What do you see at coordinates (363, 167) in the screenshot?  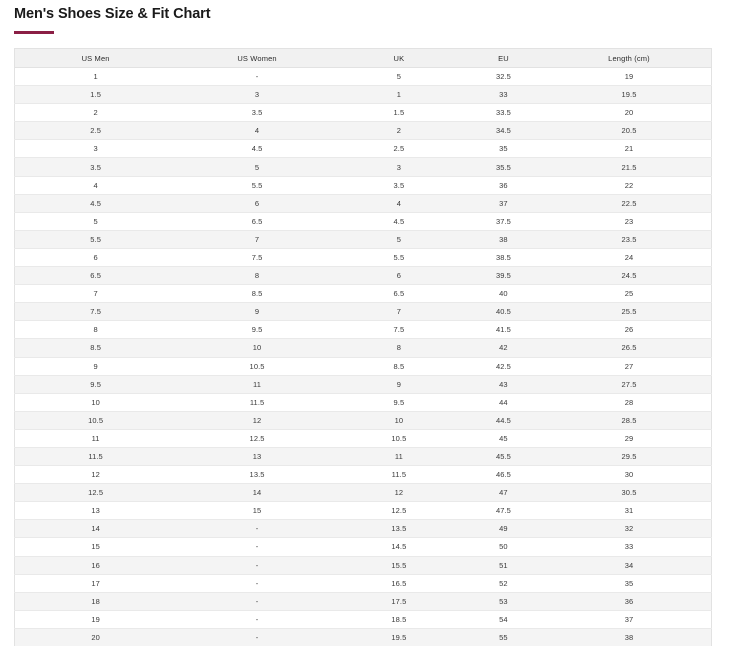 I see `table-row: 3.5 5 3 35.5 21.5` at bounding box center [363, 167].